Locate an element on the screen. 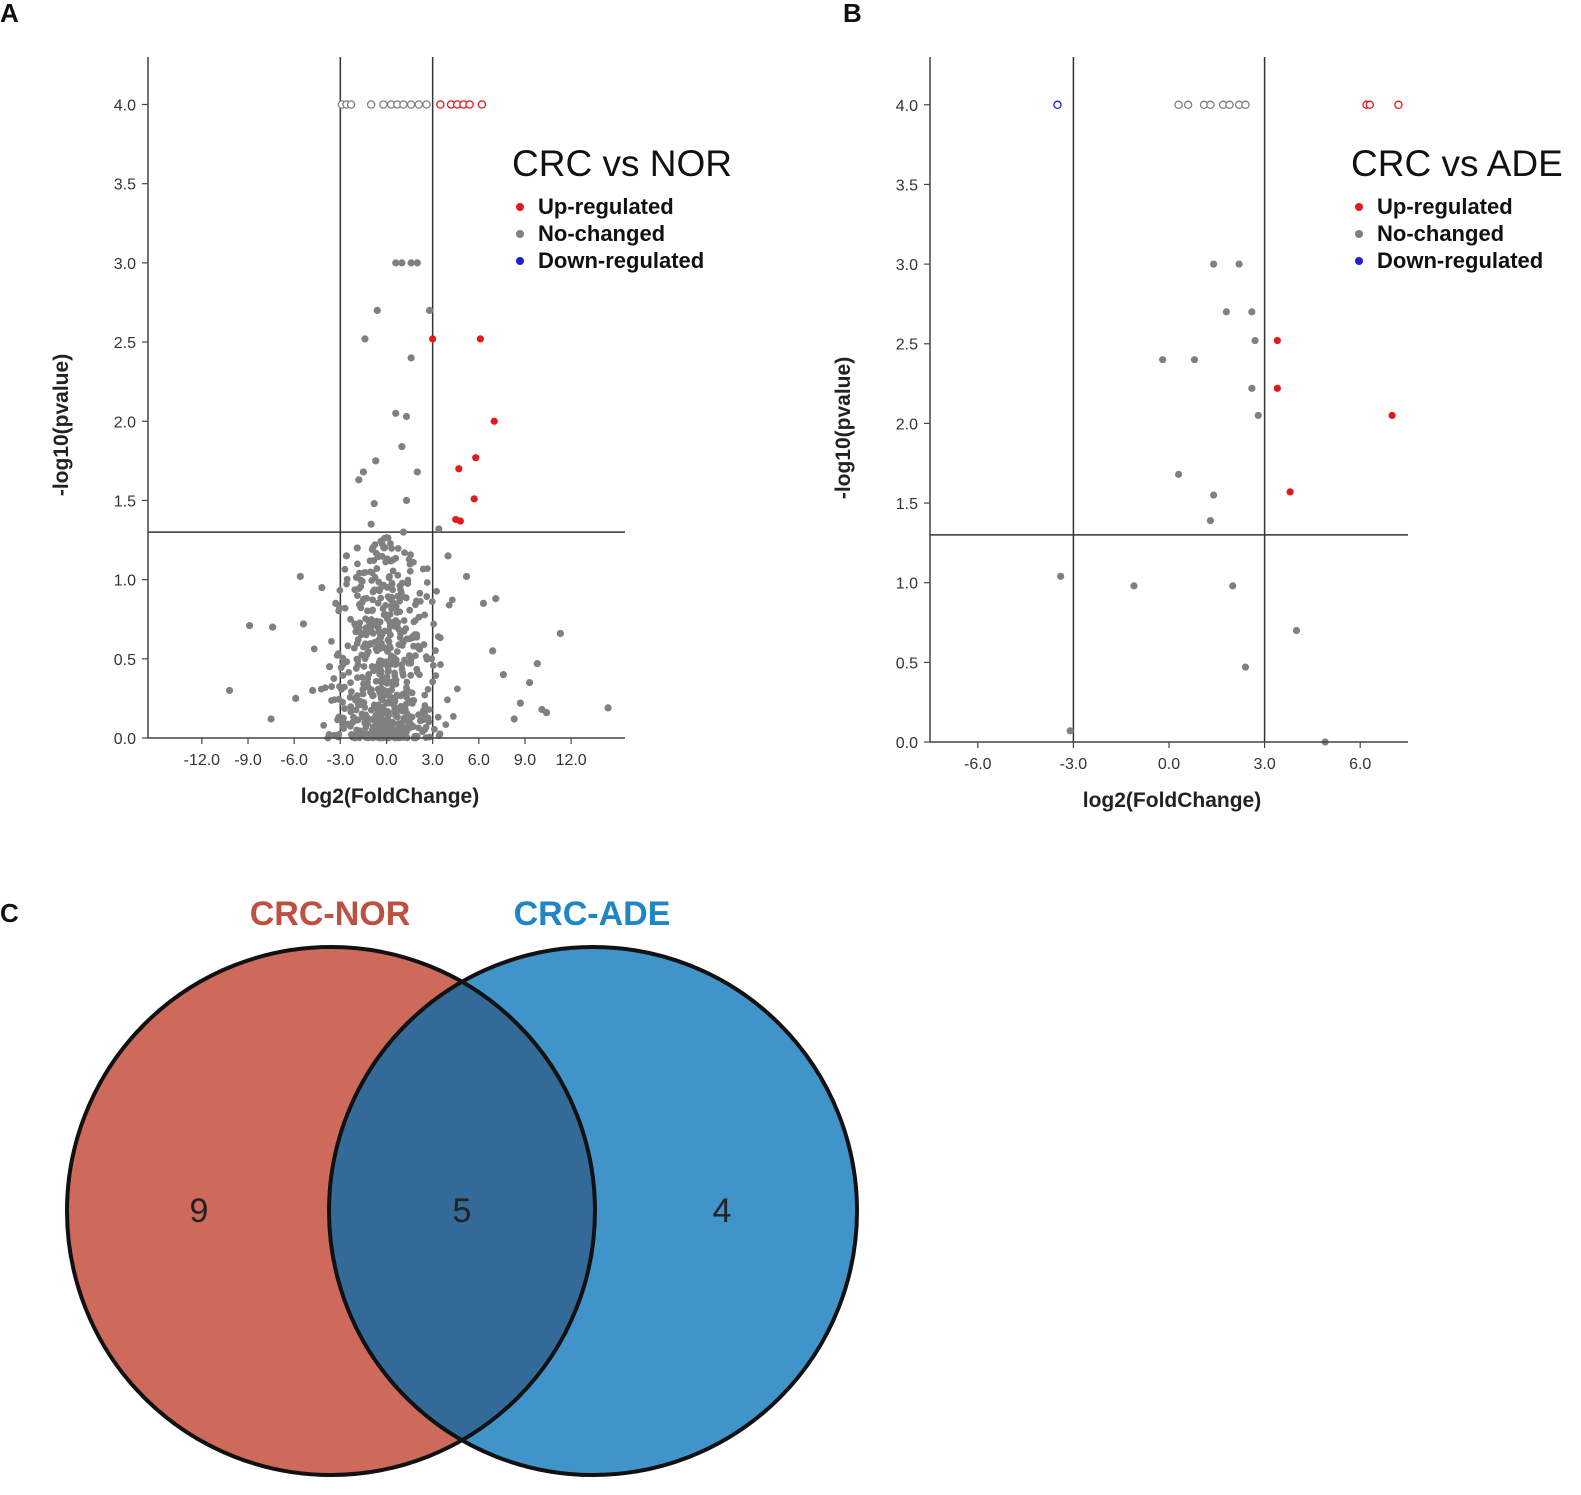 The image size is (1581, 1495). legend-nochange-marker is located at coordinates (1359, 234).